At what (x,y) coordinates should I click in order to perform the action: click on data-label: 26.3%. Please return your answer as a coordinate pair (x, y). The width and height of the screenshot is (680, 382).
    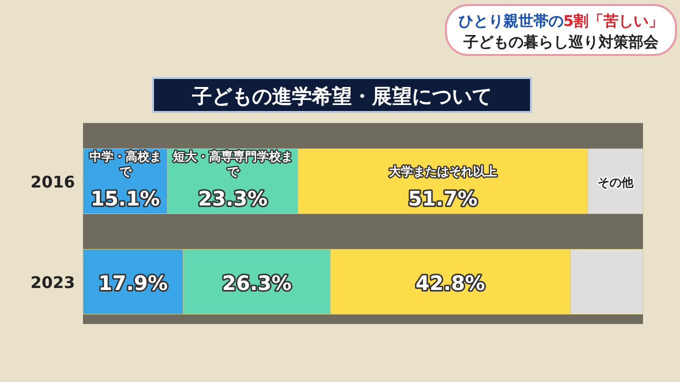
    Looking at the image, I should click on (257, 282).